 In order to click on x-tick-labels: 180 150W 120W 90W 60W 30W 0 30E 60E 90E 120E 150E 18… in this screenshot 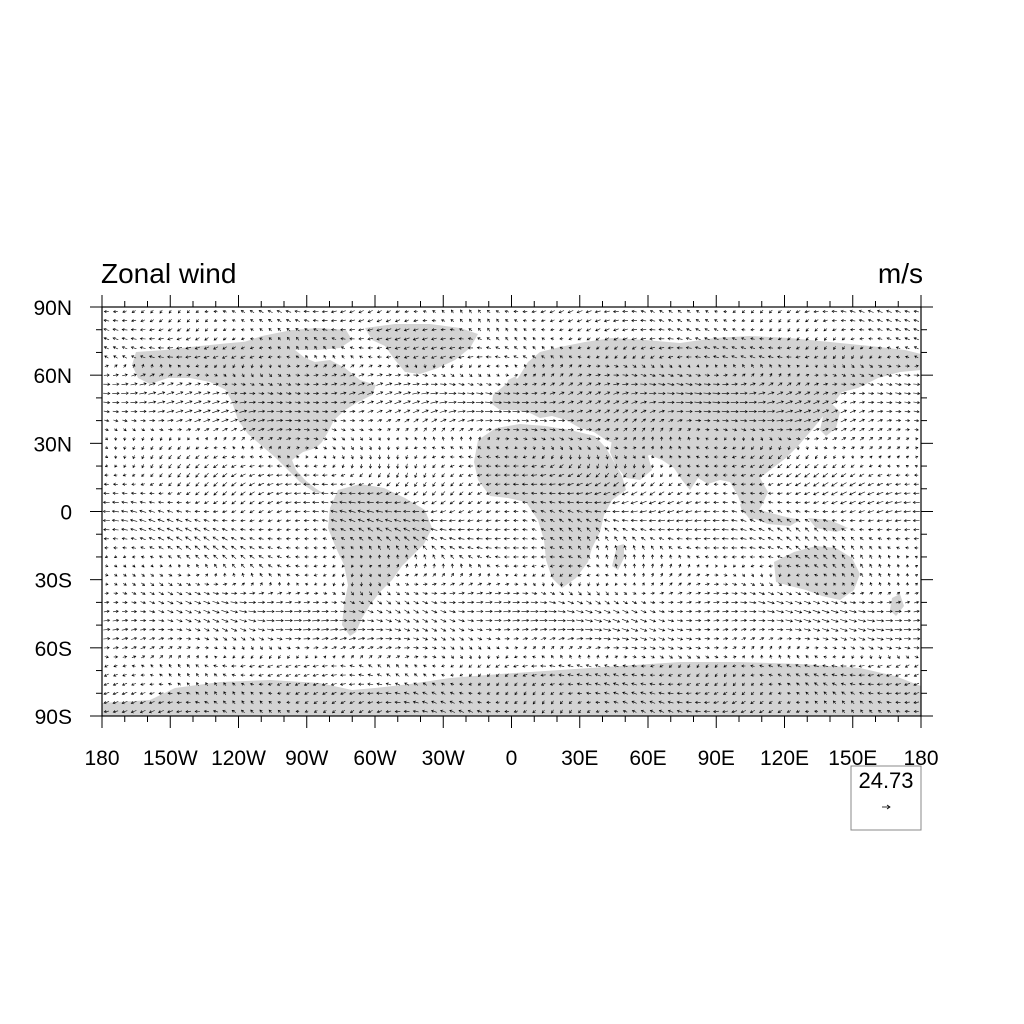, I will do `click(511, 758)`.